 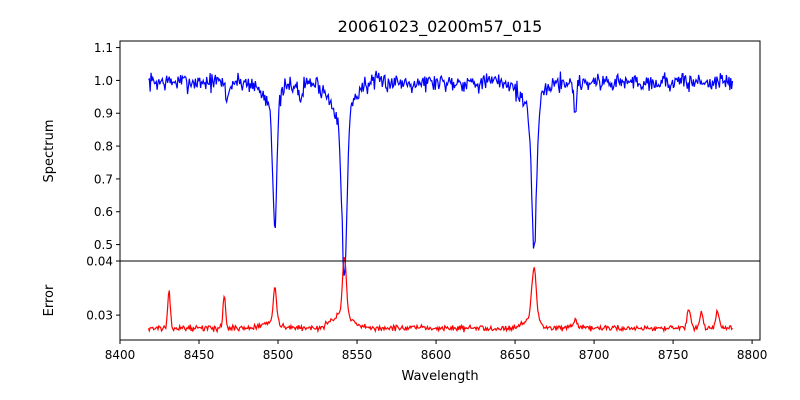 What do you see at coordinates (103, 114) in the screenshot?
I see `spectrum-y-tick-label: 0.9` at bounding box center [103, 114].